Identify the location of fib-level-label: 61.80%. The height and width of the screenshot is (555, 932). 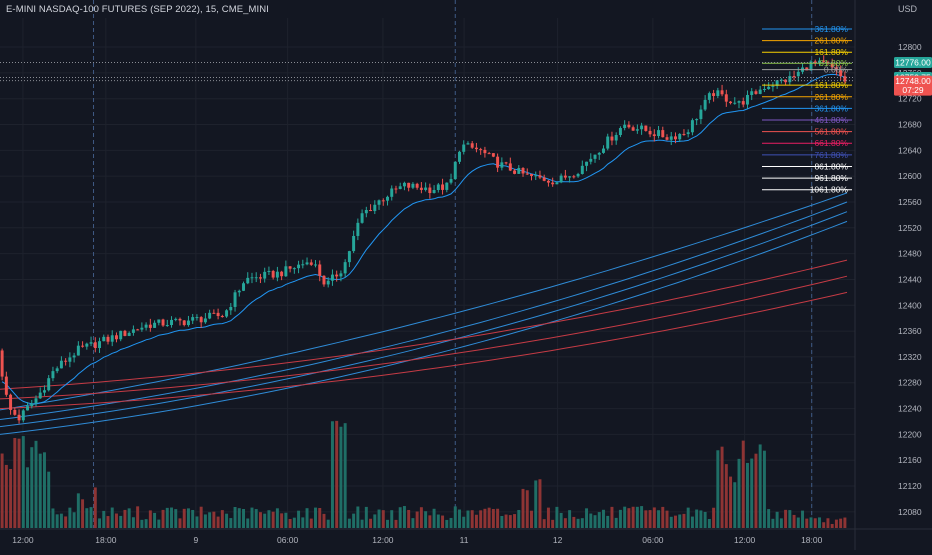
(833, 63).